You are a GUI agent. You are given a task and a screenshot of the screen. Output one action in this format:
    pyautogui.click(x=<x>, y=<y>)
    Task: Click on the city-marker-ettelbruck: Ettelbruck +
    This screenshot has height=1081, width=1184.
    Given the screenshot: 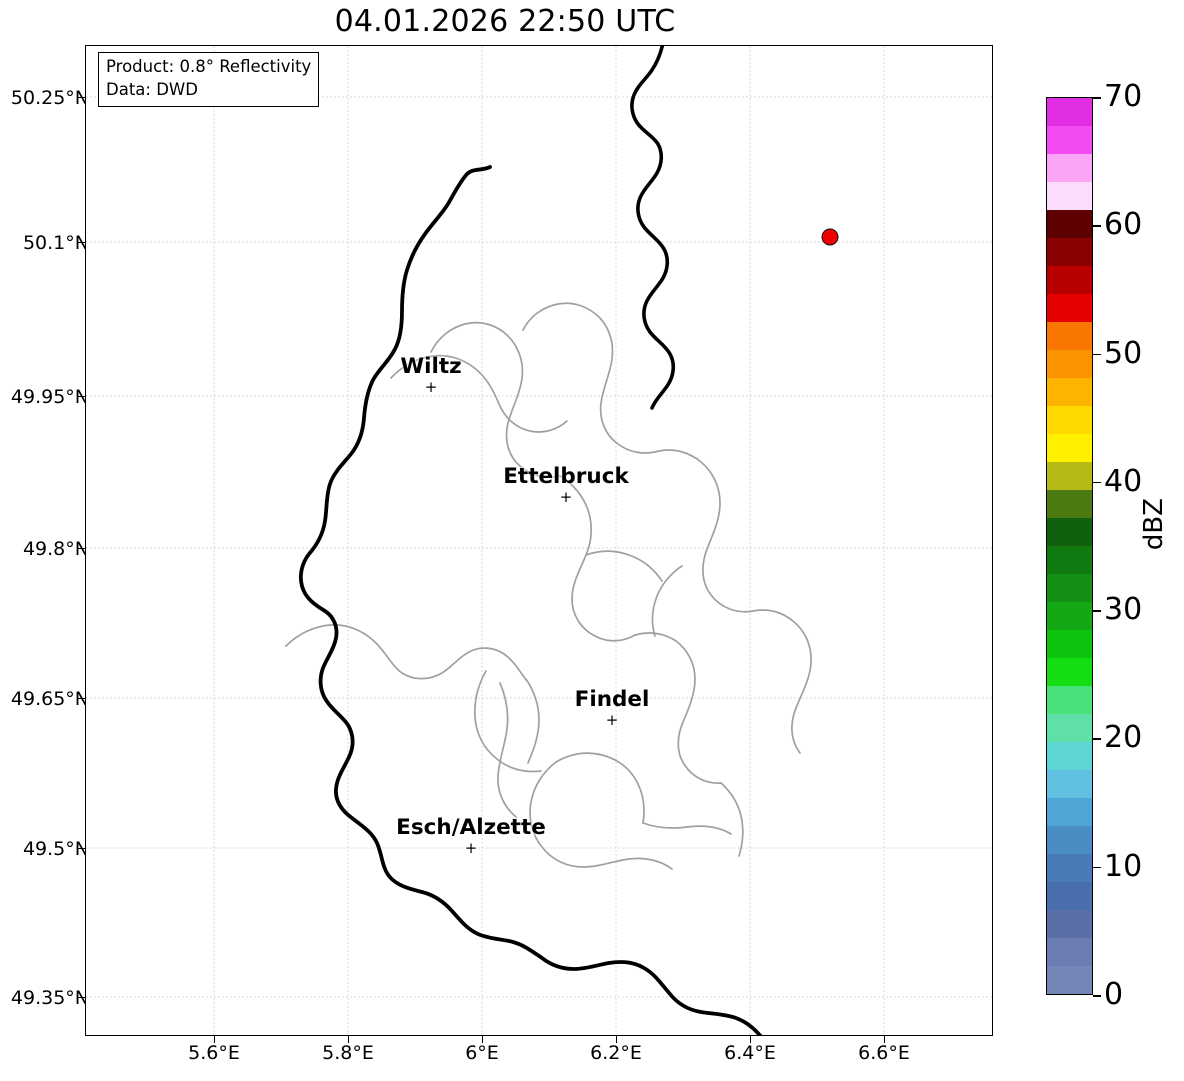 What is the action you would take?
    pyautogui.click(x=566, y=485)
    